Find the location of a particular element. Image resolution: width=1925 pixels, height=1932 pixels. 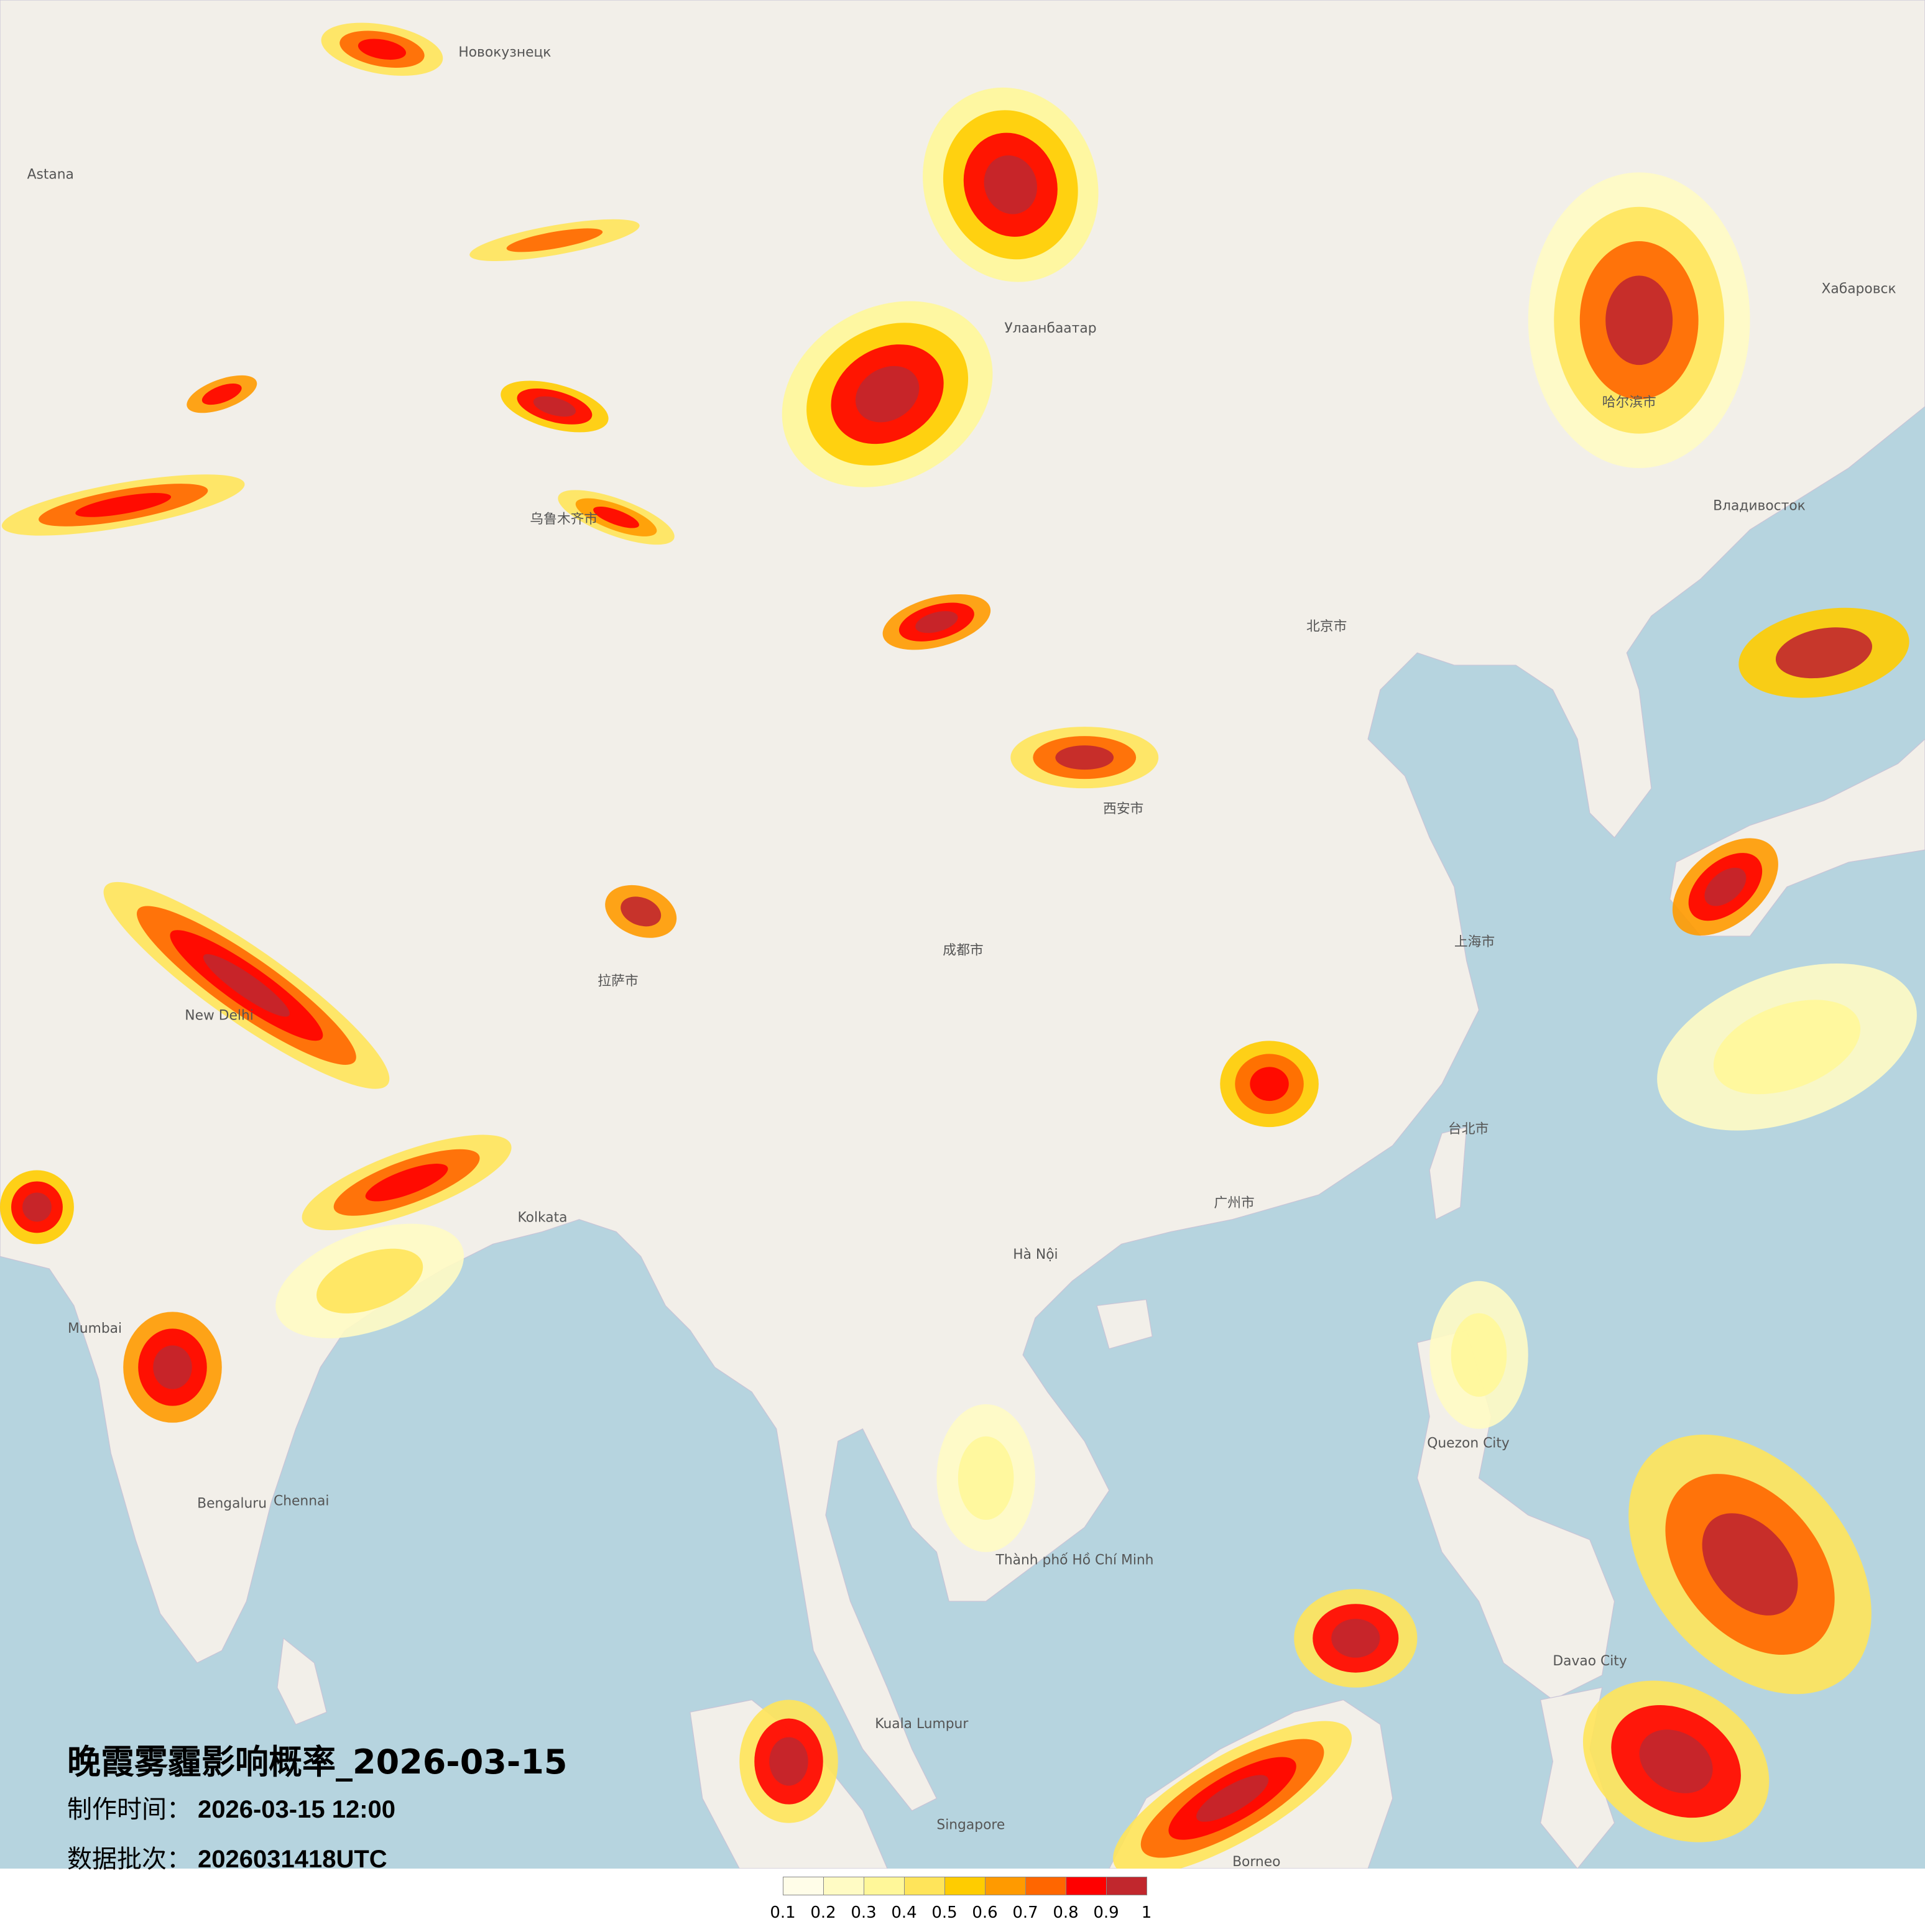

place-label: Kuala Lumpur is located at coordinates (921, 1724).